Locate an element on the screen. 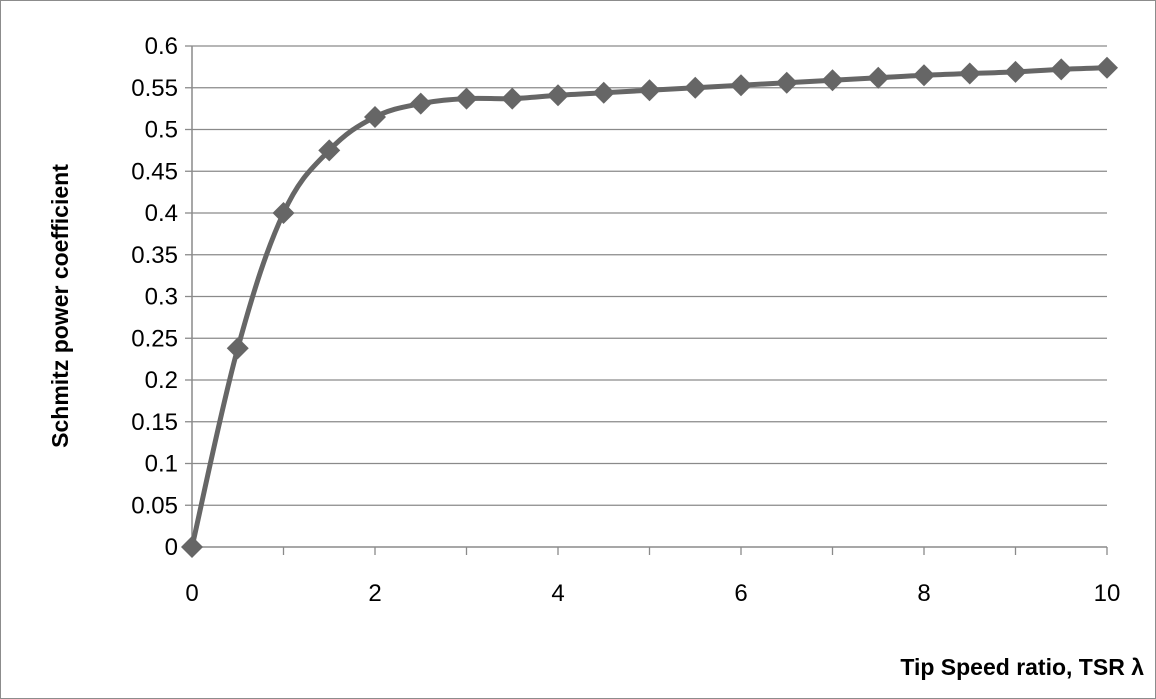  y-tick-label: 0.55 is located at coordinates (154, 88).